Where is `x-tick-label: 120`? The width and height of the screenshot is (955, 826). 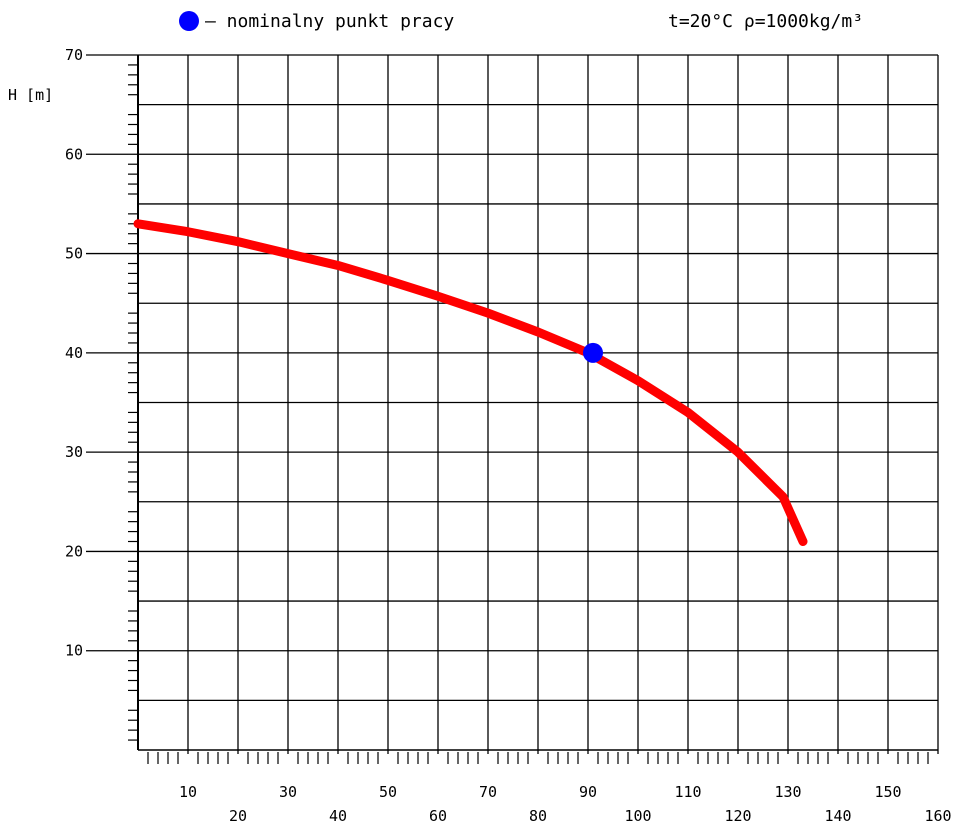 x-tick-label: 120 is located at coordinates (737, 816).